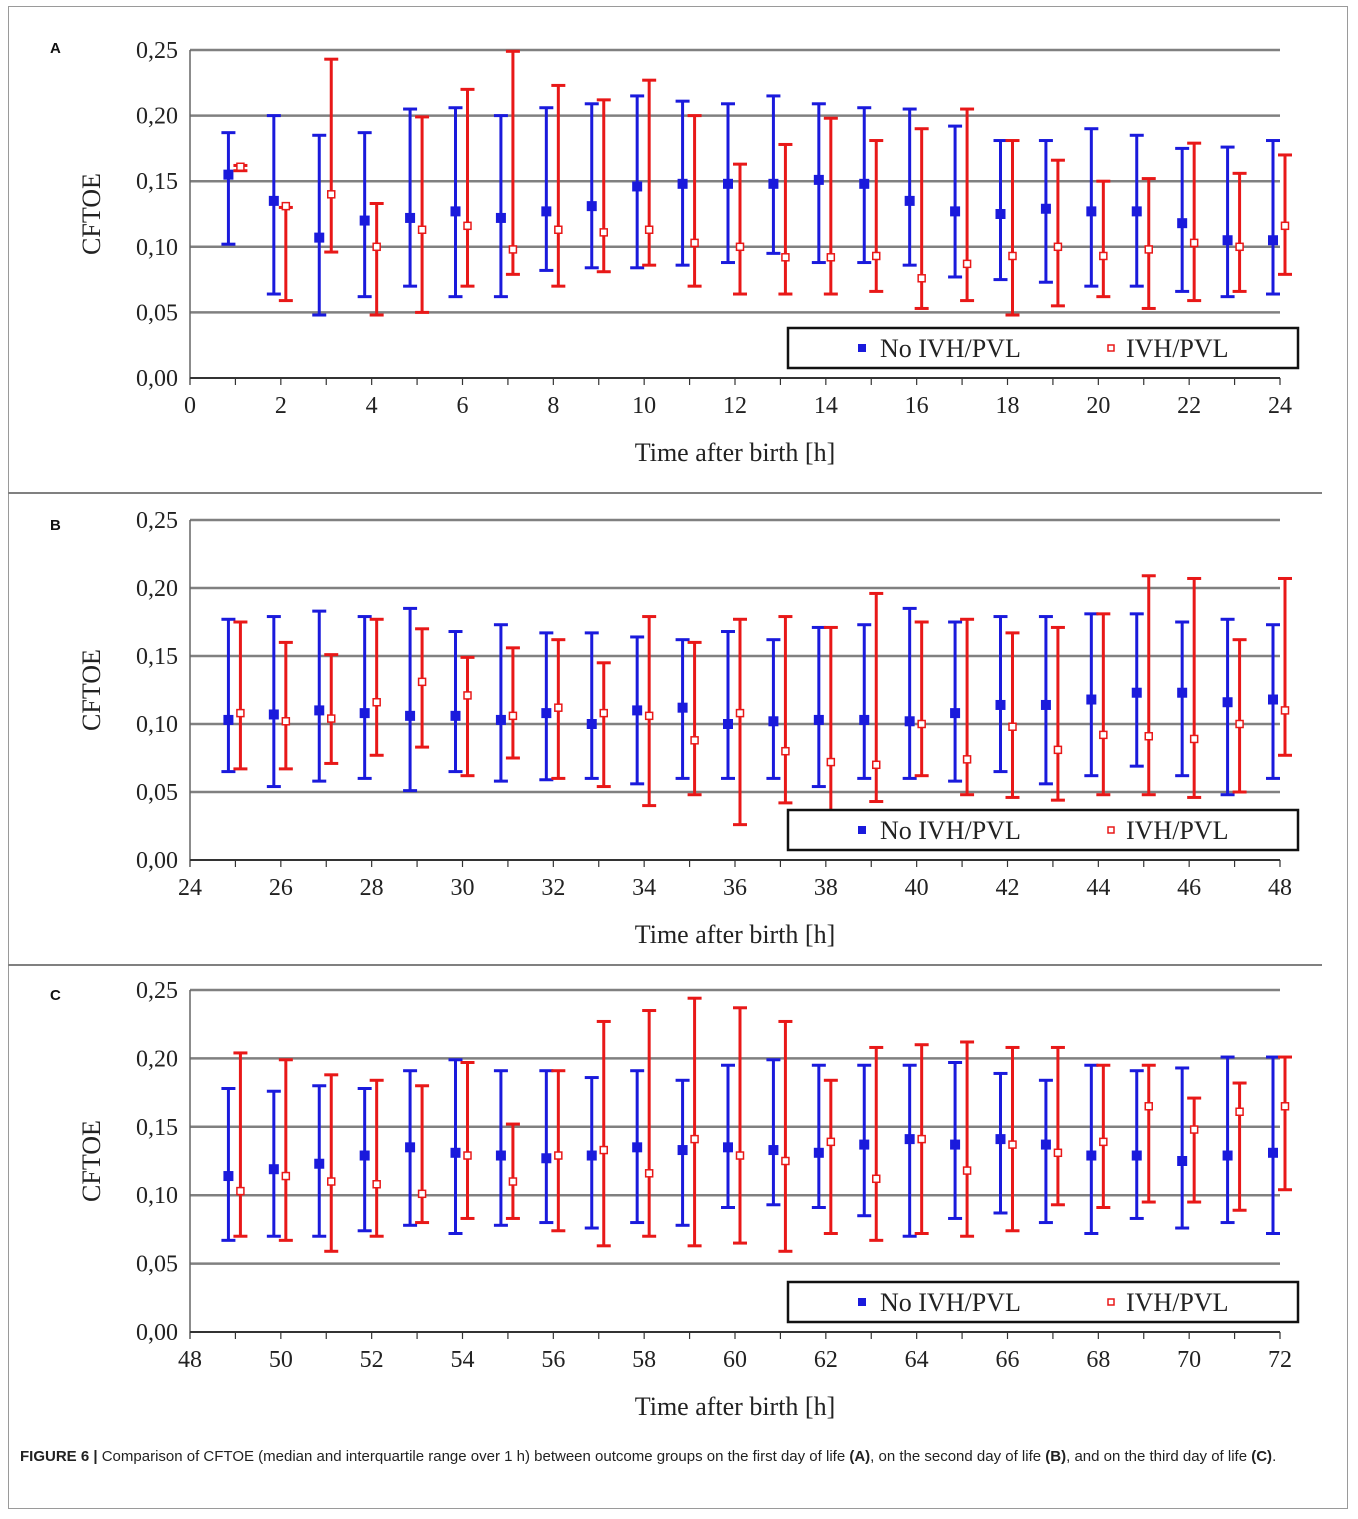 The height and width of the screenshot is (1519, 1358). Describe the element at coordinates (281, 406) in the screenshot. I see `x-tick-label: 2` at that location.